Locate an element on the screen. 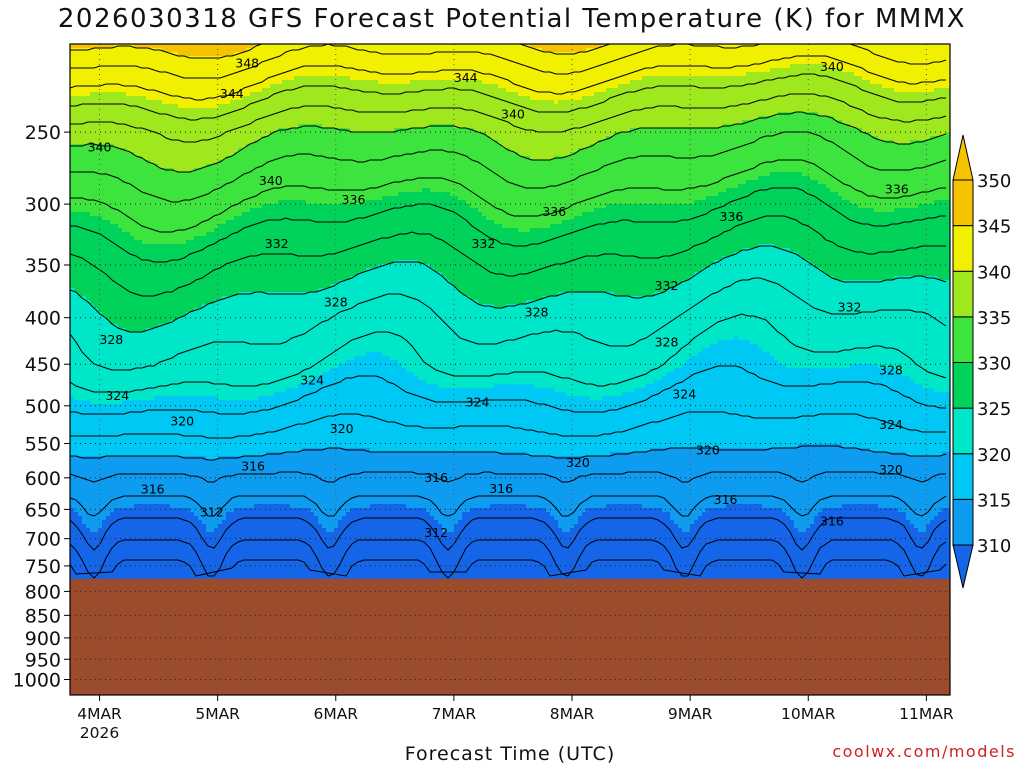 The image size is (1024, 768). x-tick-label: 4MAR is located at coordinates (99, 714).